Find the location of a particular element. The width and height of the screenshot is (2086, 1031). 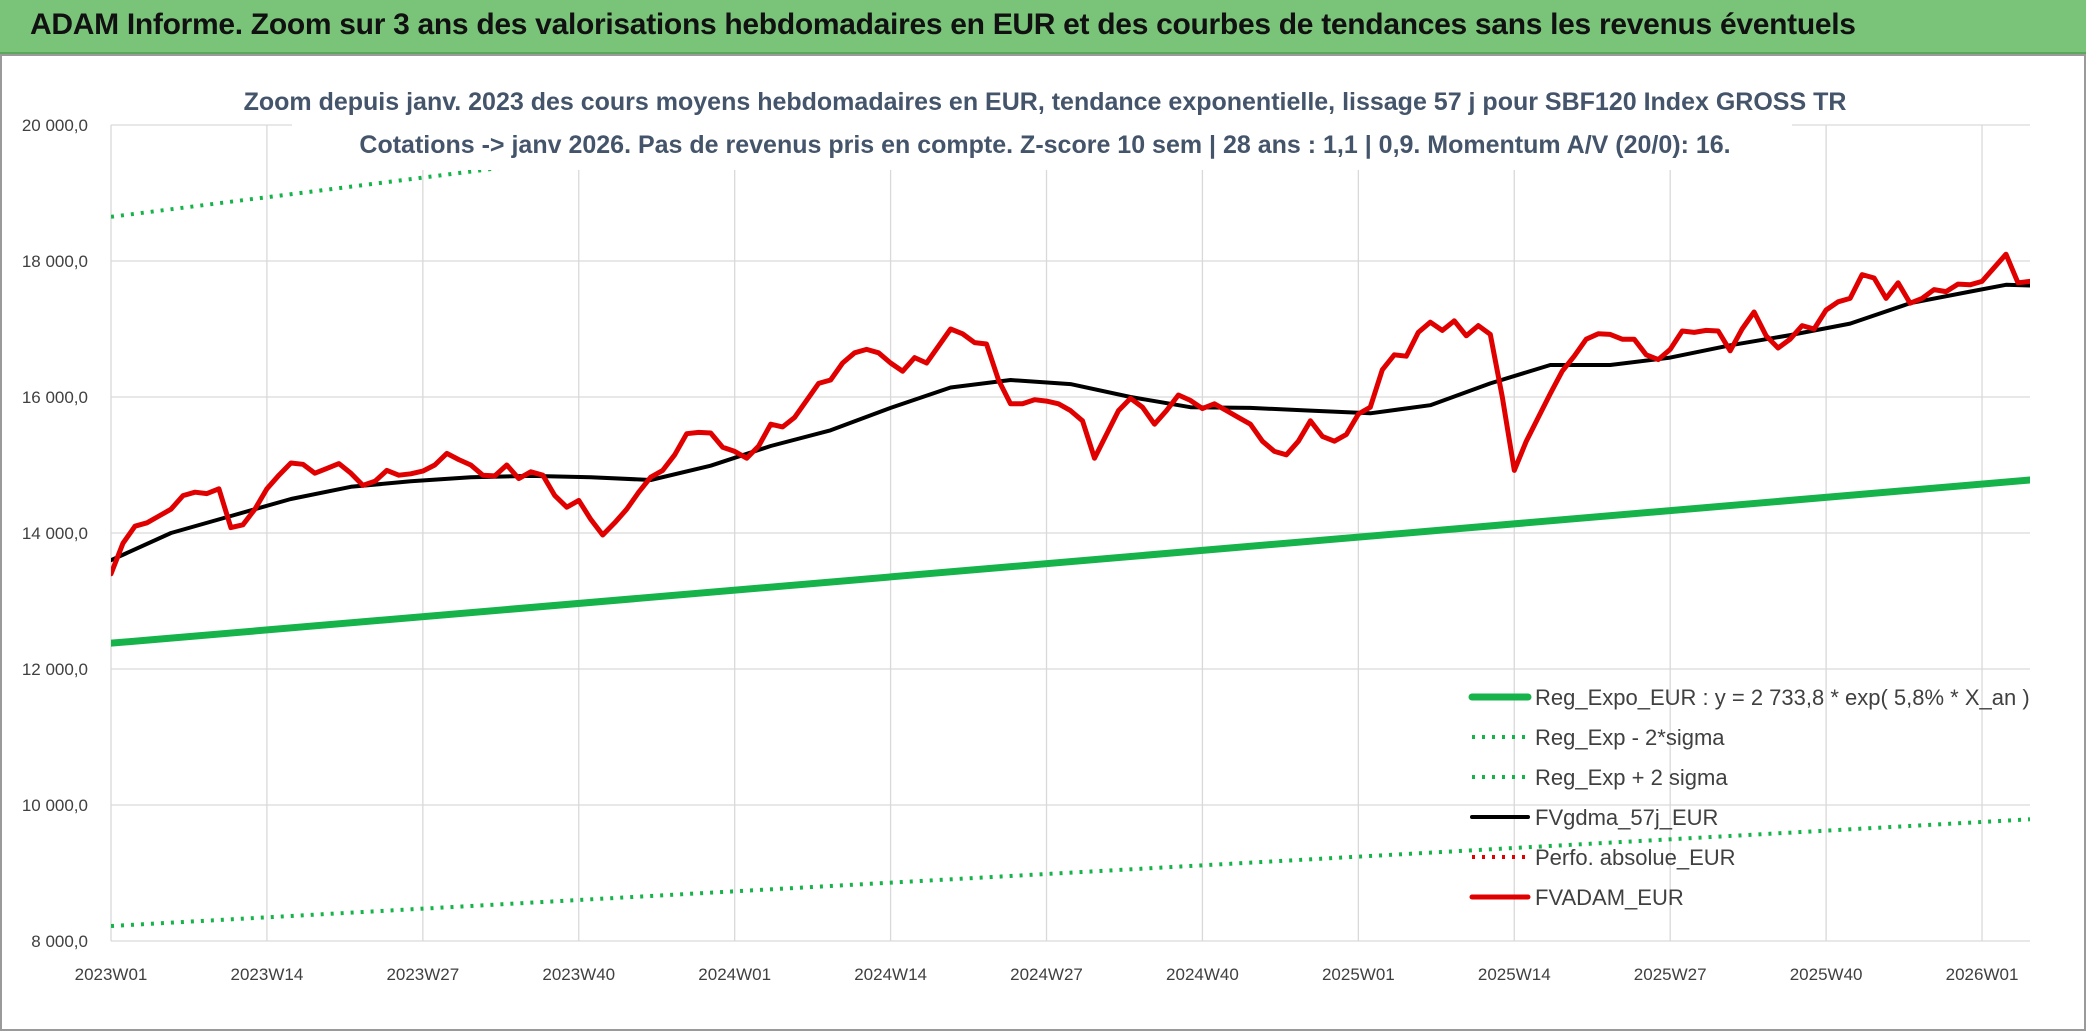

legend-fvadam: FVADAM_EUR is located at coordinates (1576, 897).